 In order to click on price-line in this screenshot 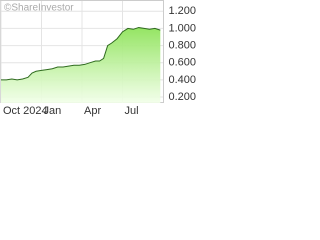, I will do `click(81, 54)`.